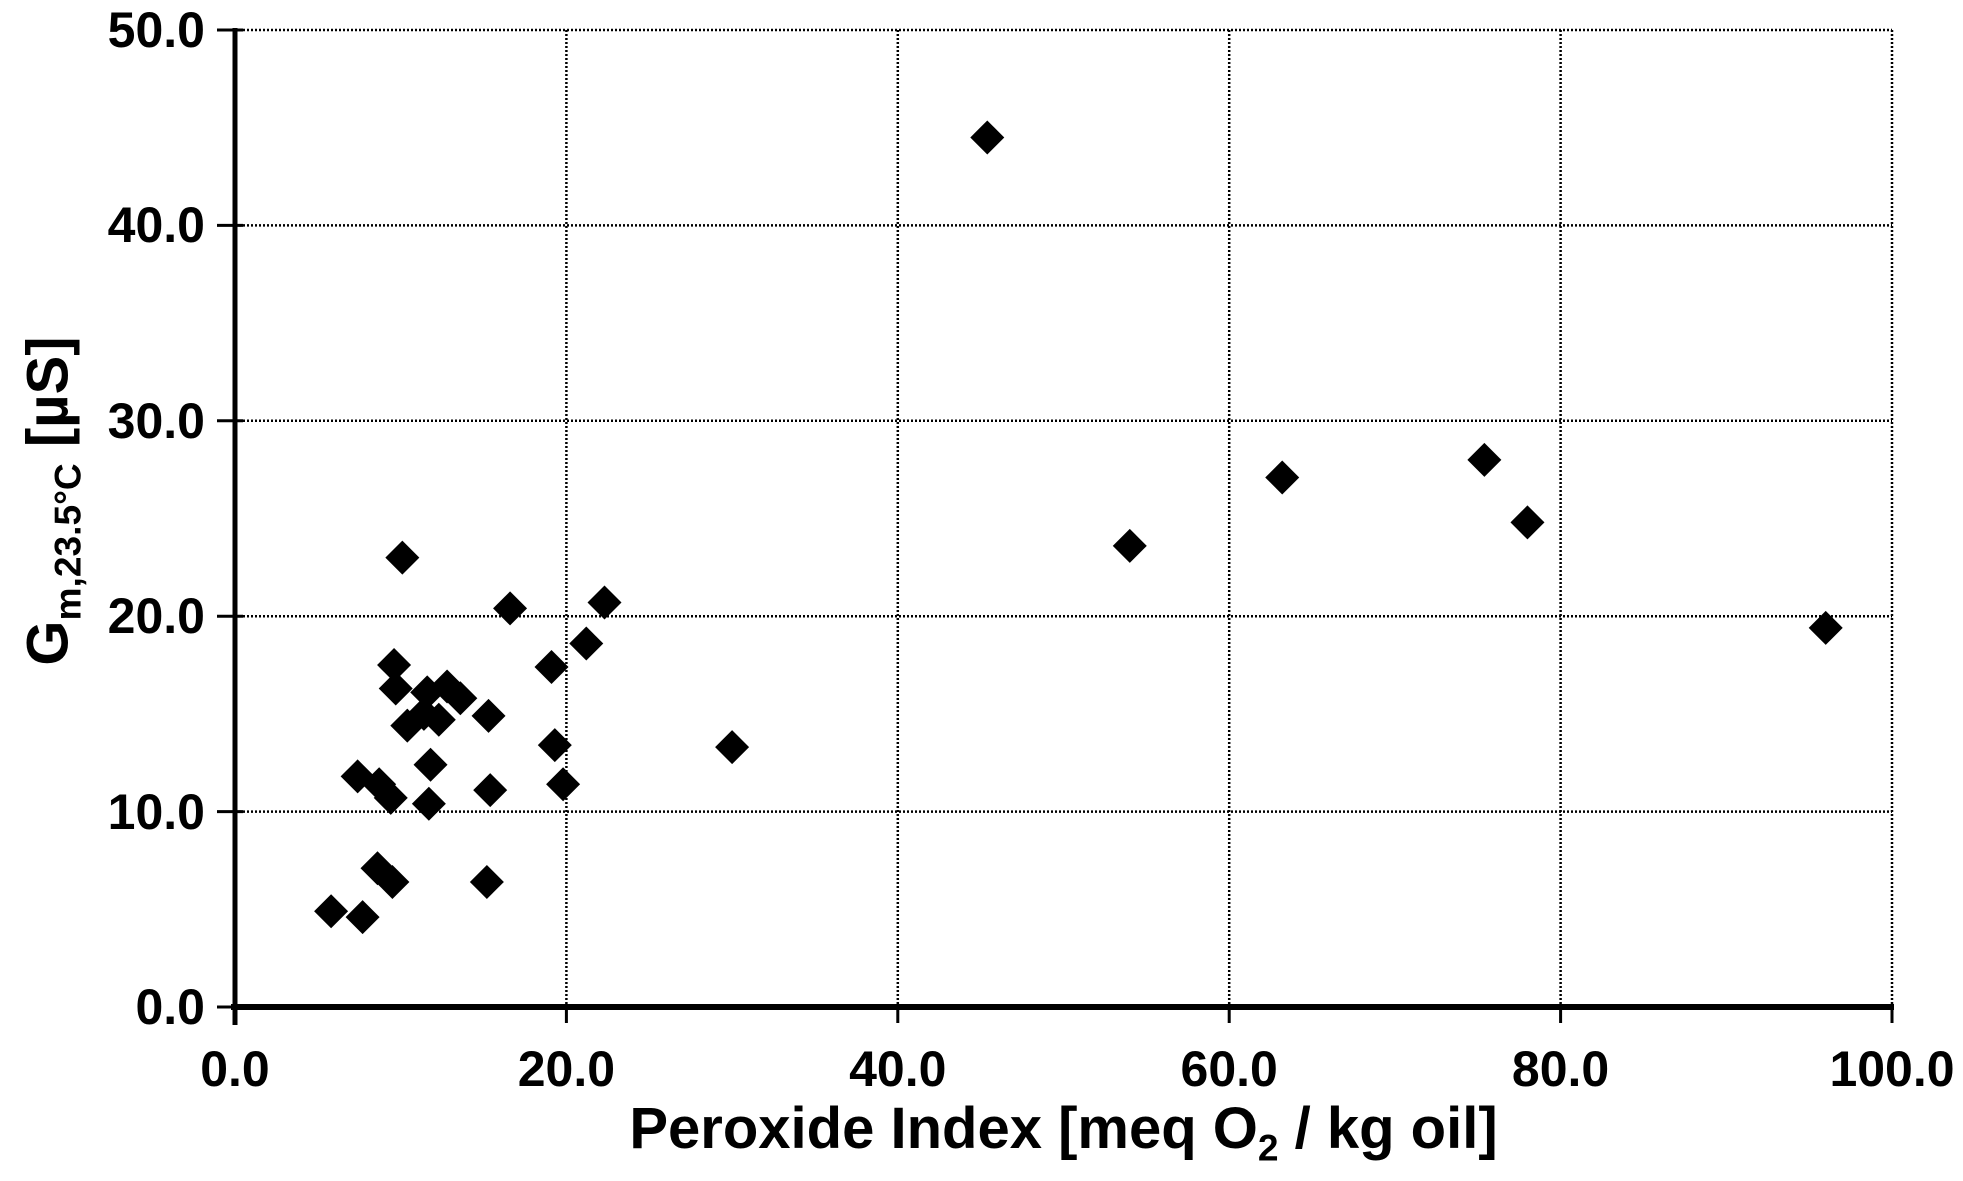 Image resolution: width=1963 pixels, height=1181 pixels. Describe the element at coordinates (1560, 1069) in the screenshot. I see `x-tick-label: 80.0` at that location.